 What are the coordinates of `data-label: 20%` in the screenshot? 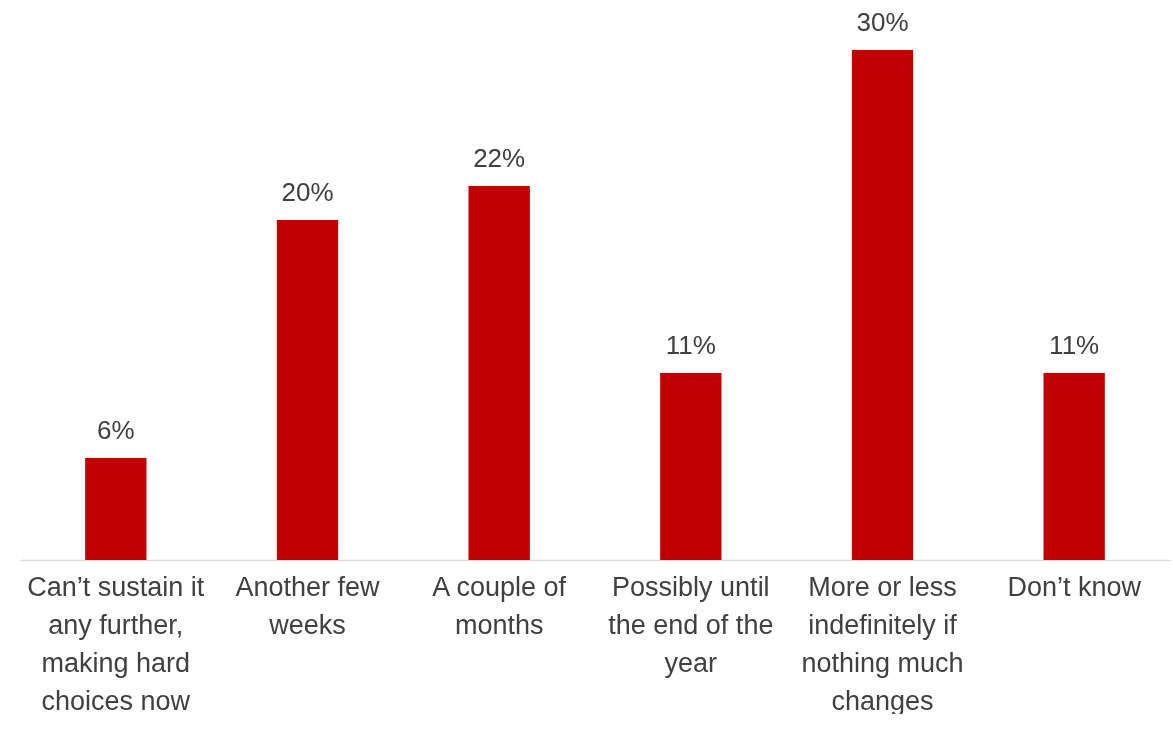 It's located at (307, 192).